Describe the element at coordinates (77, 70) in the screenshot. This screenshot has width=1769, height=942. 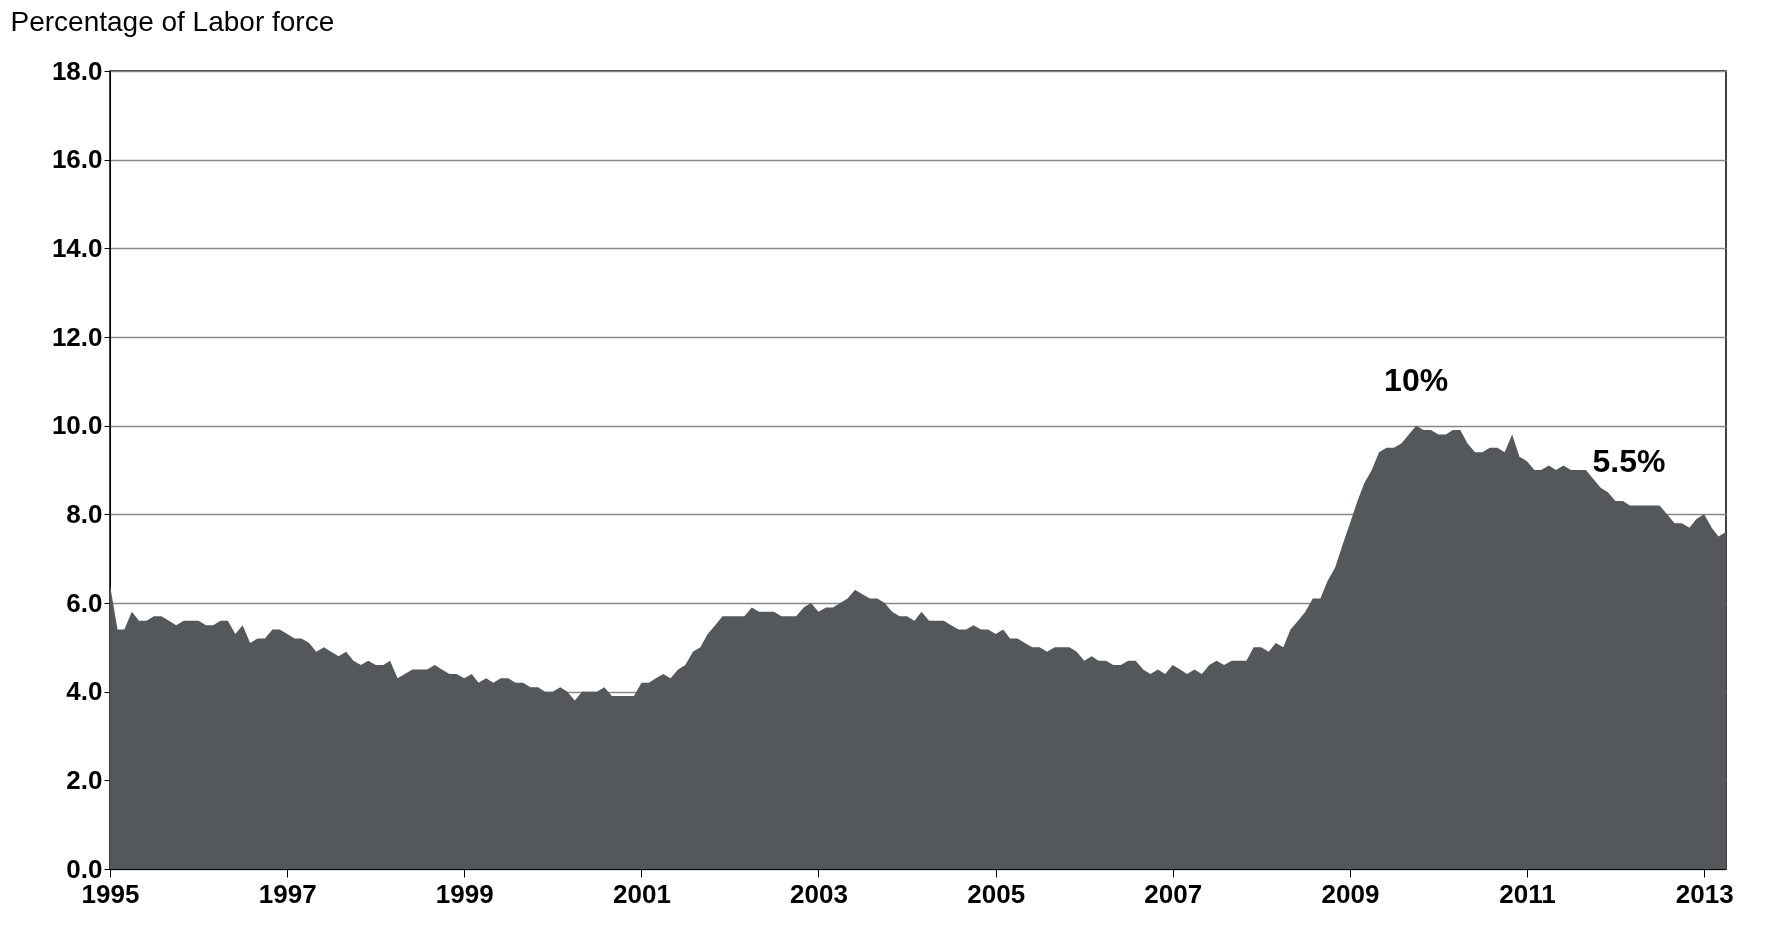
I see `y-tick-label: 18.0` at that location.